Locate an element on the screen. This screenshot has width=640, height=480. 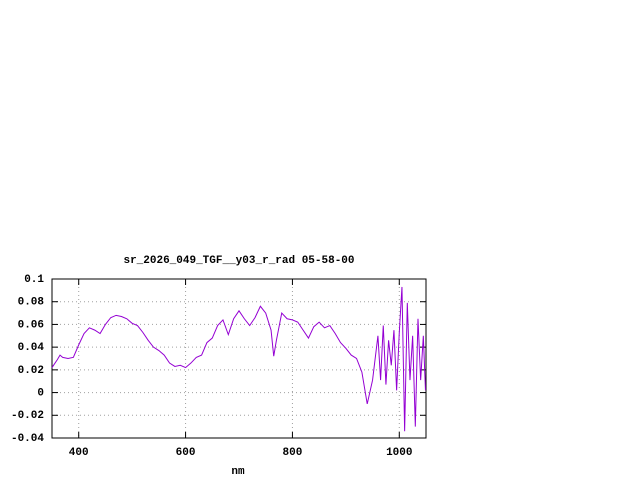
y-tick-label: 0.06 is located at coordinates (31, 325).